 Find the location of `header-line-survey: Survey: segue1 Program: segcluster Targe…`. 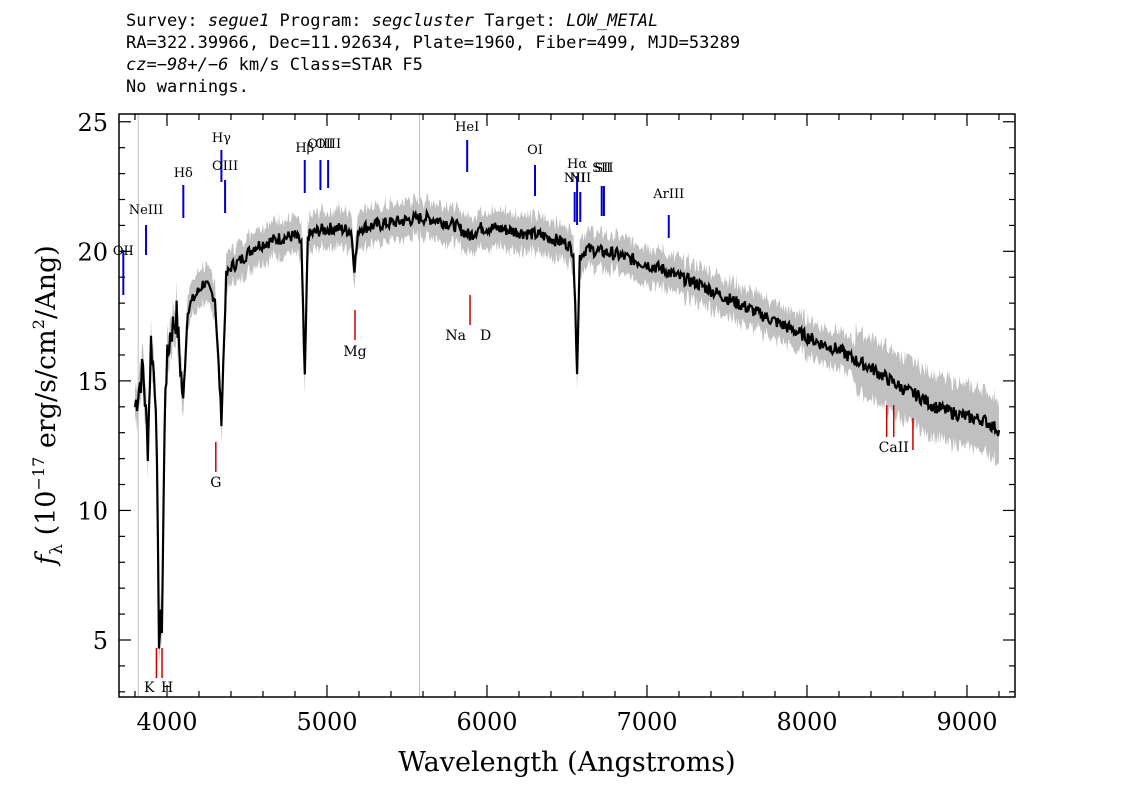

header-line-survey: Survey: segue1 Program: segcluster Targe… is located at coordinates (433, 21).